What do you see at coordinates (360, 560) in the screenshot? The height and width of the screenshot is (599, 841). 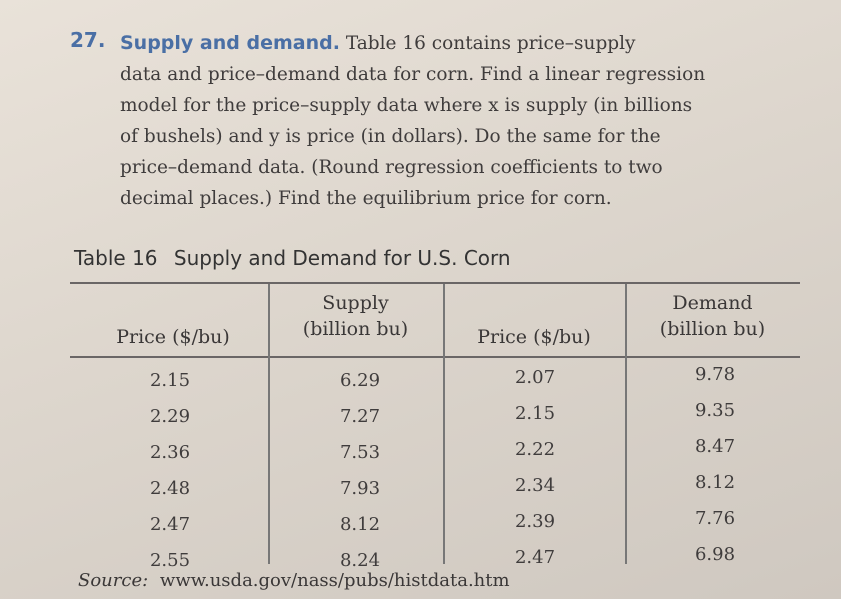 I see `table-cell: 8.24` at bounding box center [360, 560].